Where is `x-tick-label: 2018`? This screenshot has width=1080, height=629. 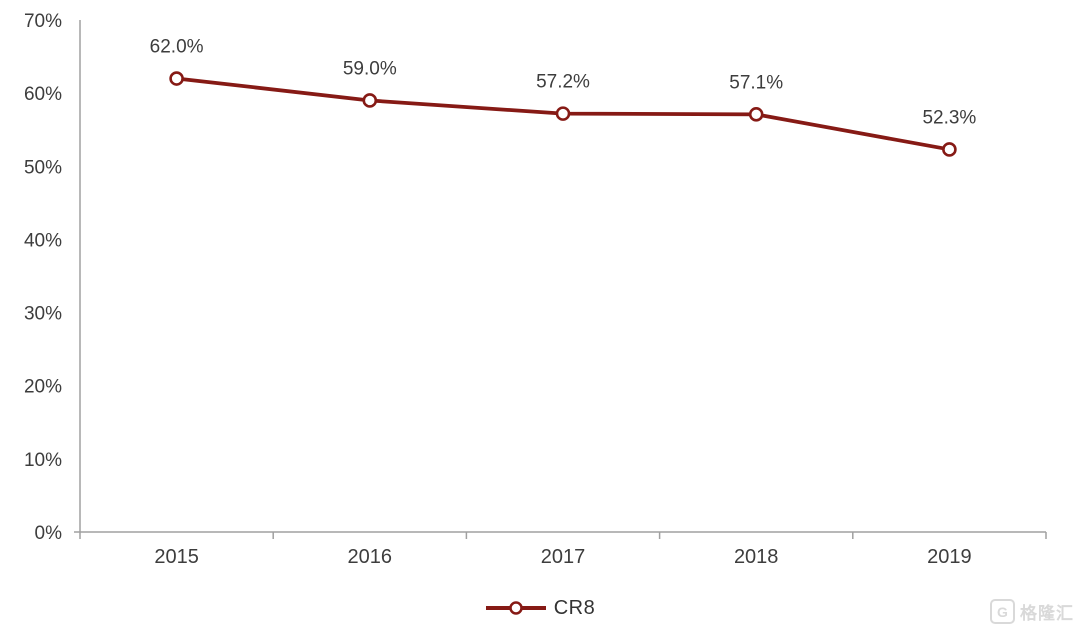 x-tick-label: 2018 is located at coordinates (756, 557).